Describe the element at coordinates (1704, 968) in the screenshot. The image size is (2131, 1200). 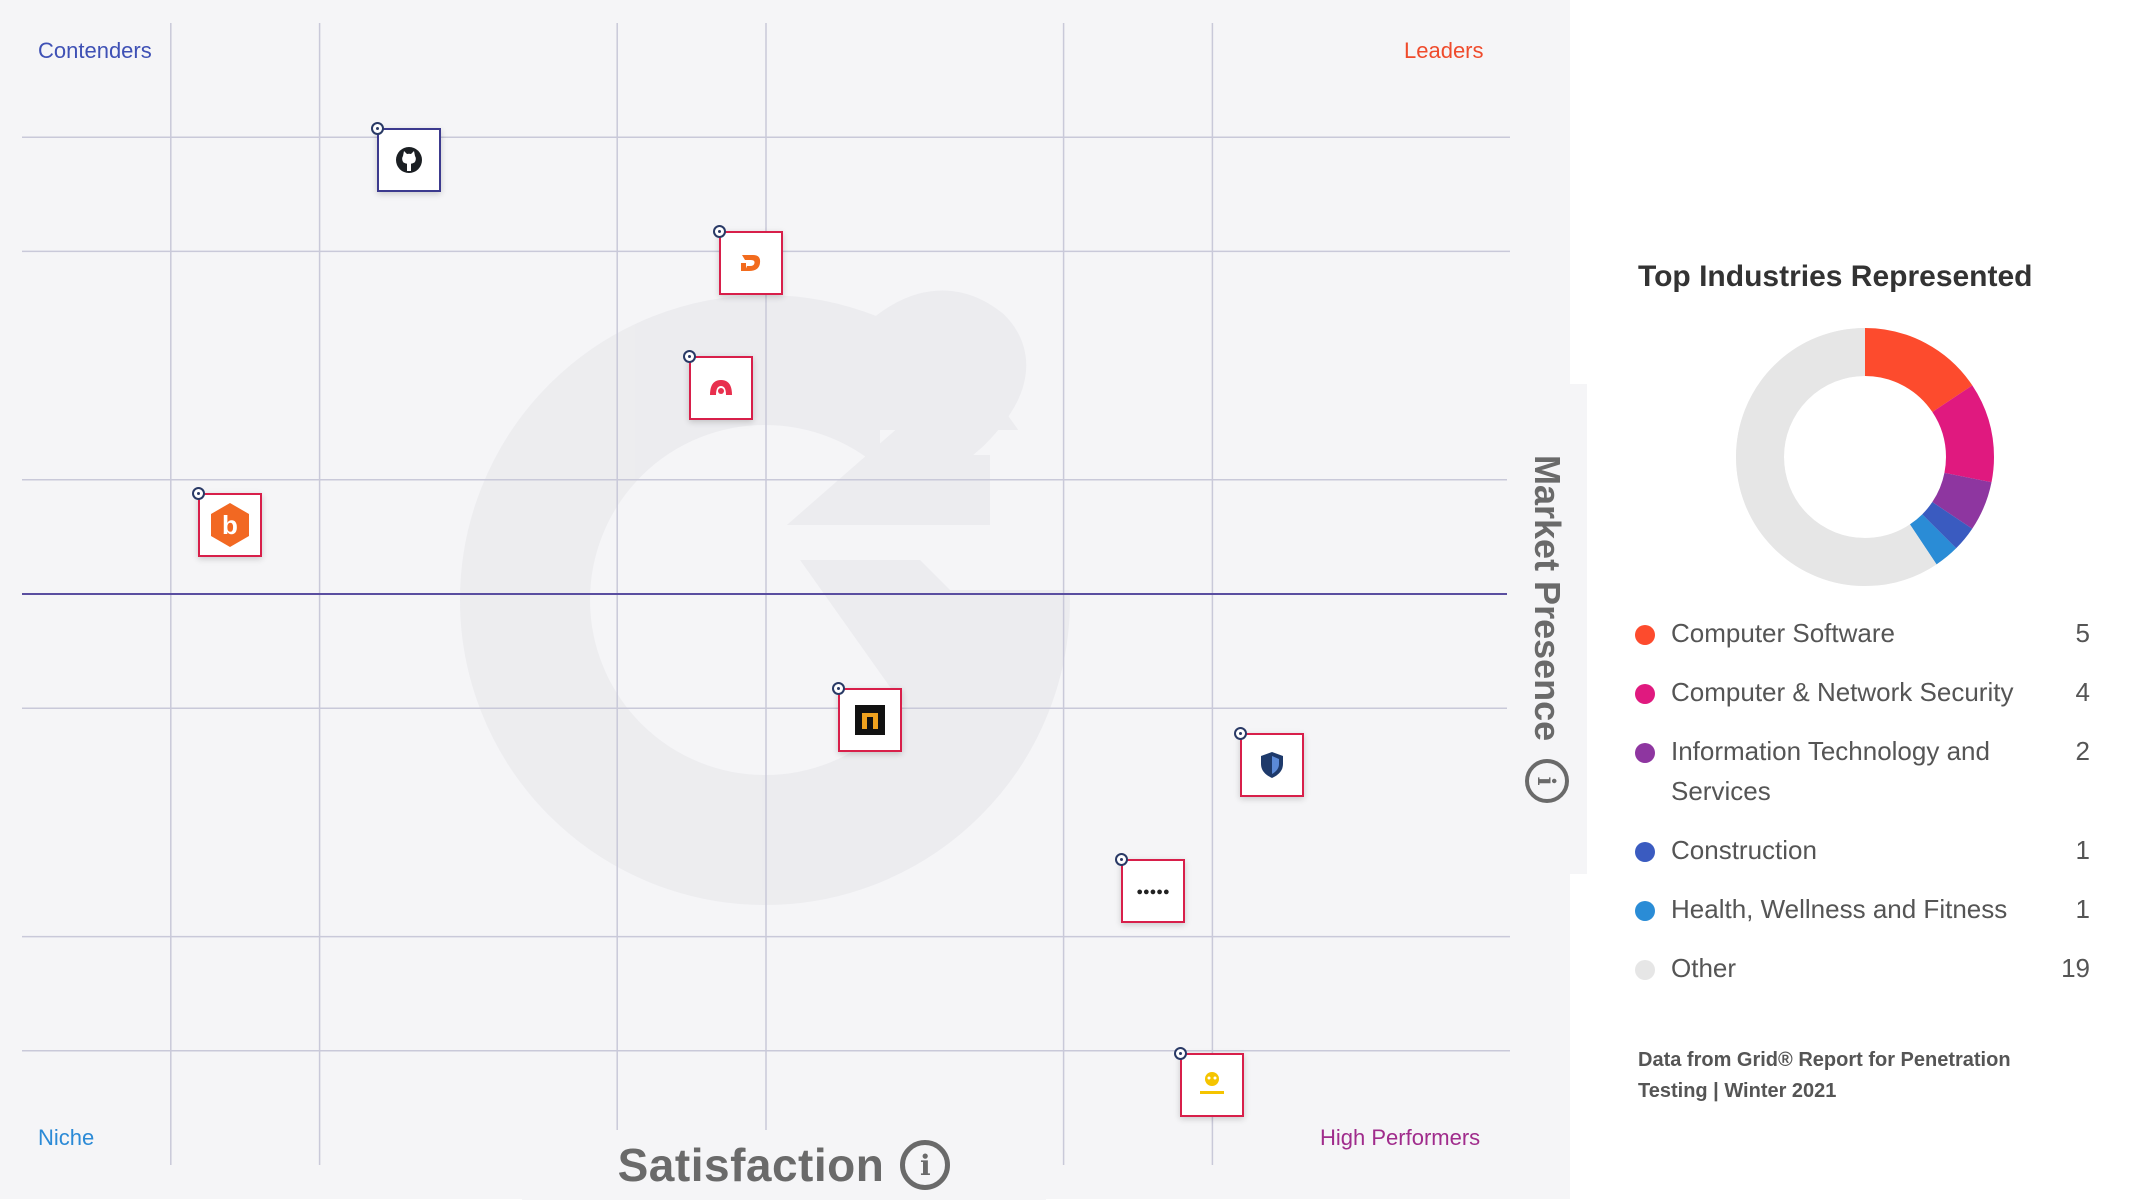
I see `legend-label: Other` at that location.